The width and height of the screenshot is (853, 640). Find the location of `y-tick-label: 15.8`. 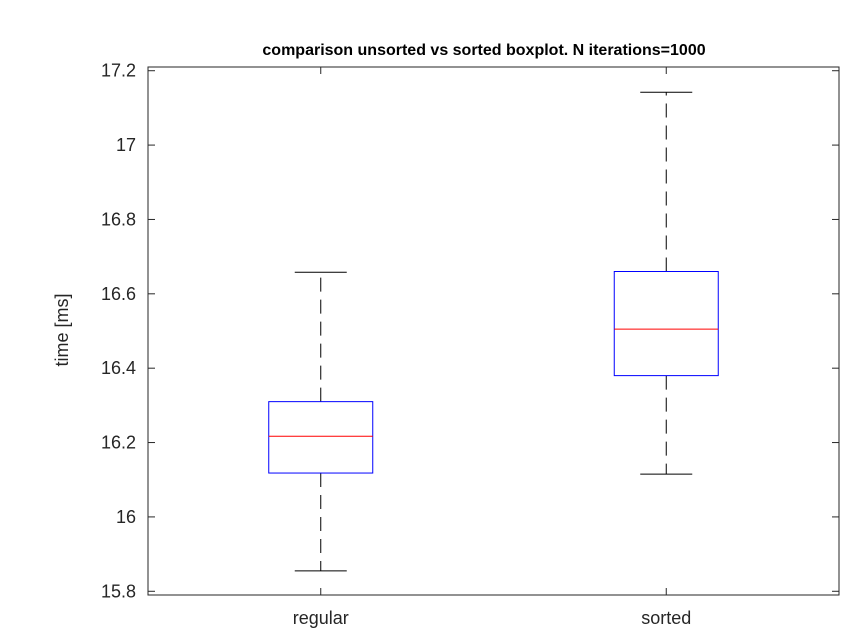

y-tick-label: 15.8 is located at coordinates (118, 591).